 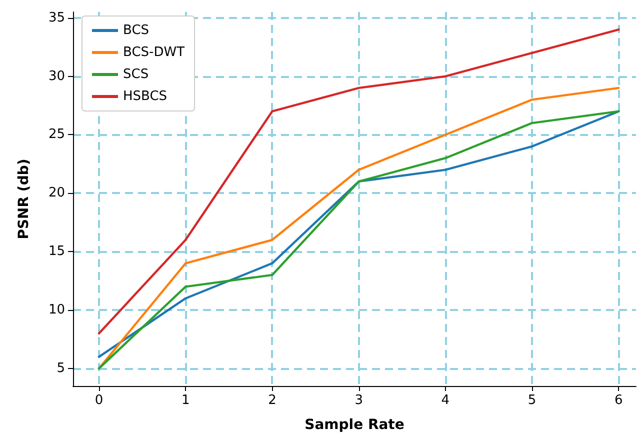 I want to click on legend-label: SCS, so click(x=136, y=74).